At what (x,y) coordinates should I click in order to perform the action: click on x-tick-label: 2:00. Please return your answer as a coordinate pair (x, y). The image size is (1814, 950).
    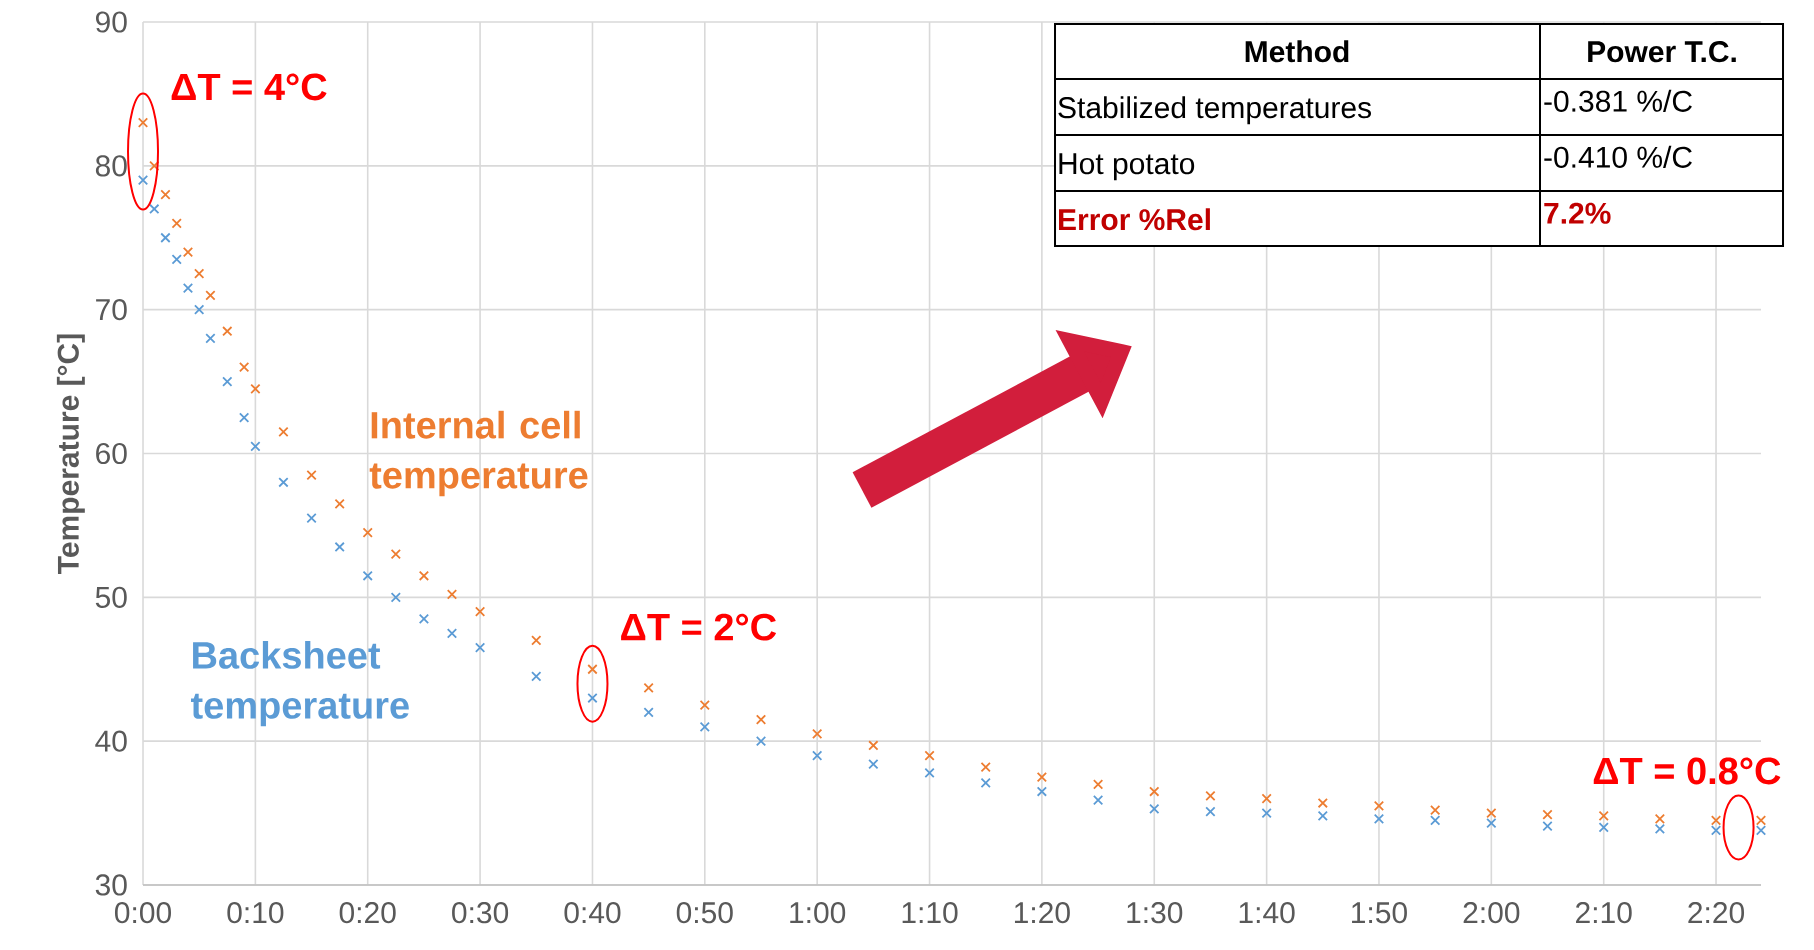
    Looking at the image, I should click on (1491, 913).